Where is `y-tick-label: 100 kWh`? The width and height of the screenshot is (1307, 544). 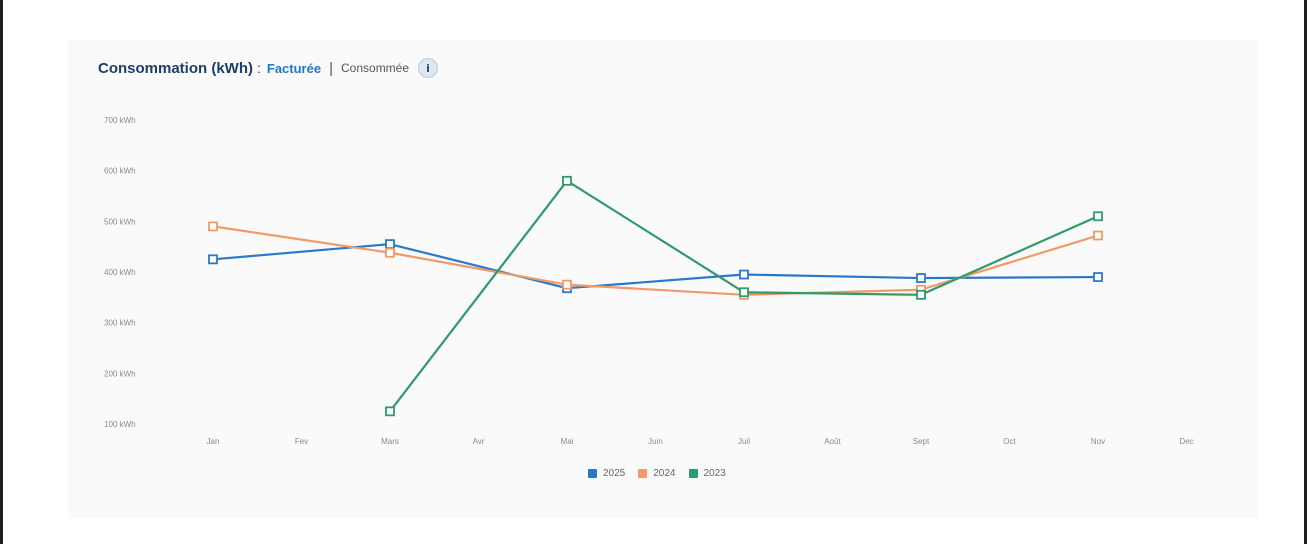
y-tick-label: 100 kWh is located at coordinates (120, 424).